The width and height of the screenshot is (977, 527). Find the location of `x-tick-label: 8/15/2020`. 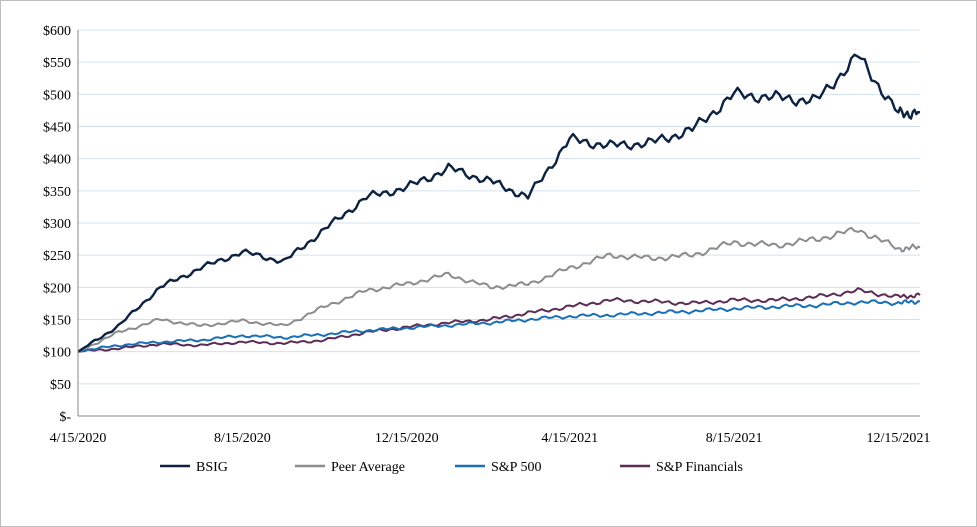

x-tick-label: 8/15/2020 is located at coordinates (242, 438).